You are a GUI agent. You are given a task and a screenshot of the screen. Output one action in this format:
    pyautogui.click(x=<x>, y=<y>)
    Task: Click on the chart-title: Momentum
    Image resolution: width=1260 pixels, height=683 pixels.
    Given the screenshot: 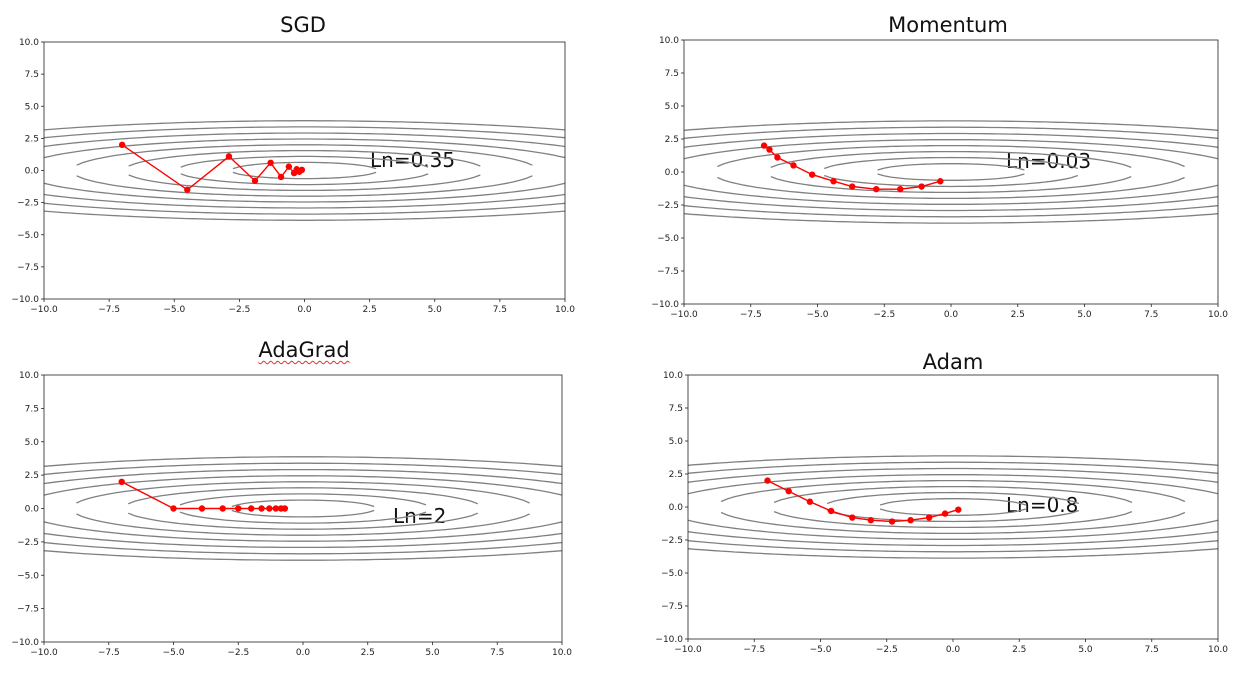 What is the action you would take?
    pyautogui.click(x=948, y=25)
    